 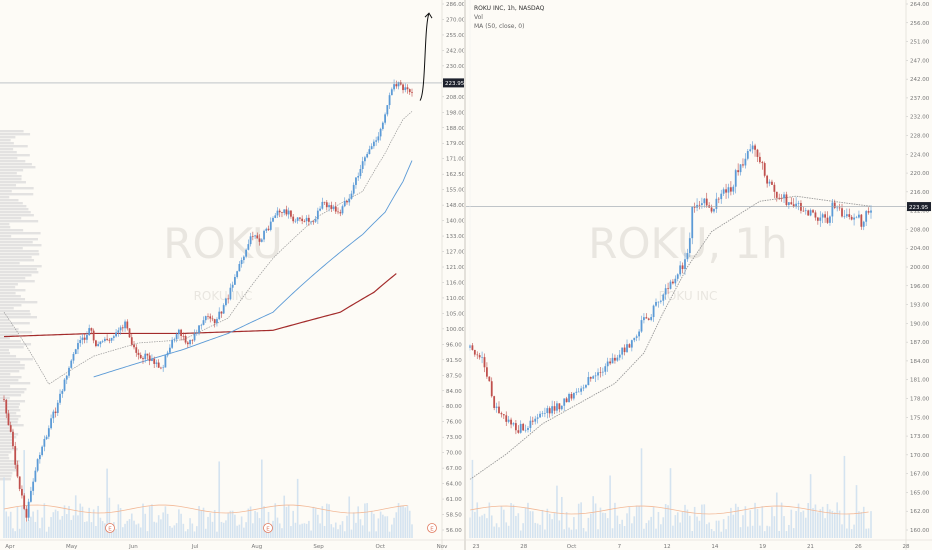 I want to click on y-tick-label: 105.00, so click(x=456, y=314).